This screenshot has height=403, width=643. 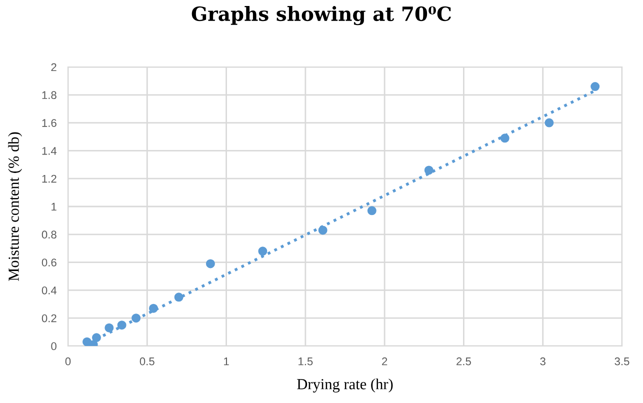 I want to click on x-tick-label: 1, so click(x=226, y=362).